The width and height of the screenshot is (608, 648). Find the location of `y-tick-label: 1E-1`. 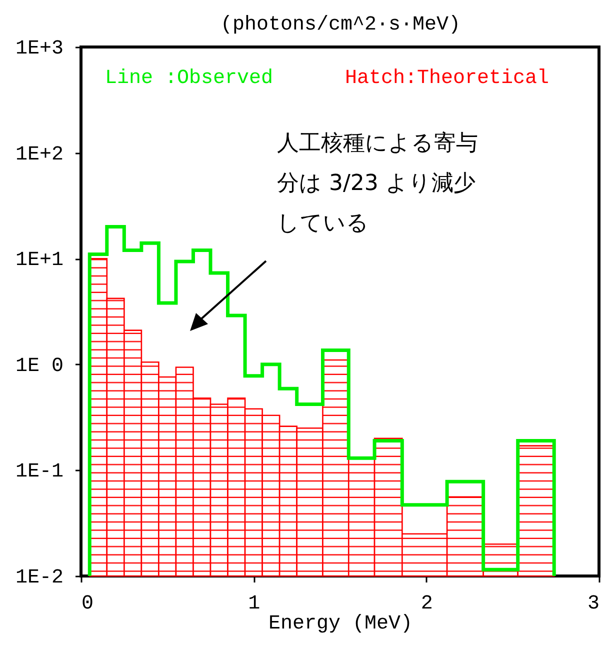

y-tick-label: 1E-1 is located at coordinates (39, 472).